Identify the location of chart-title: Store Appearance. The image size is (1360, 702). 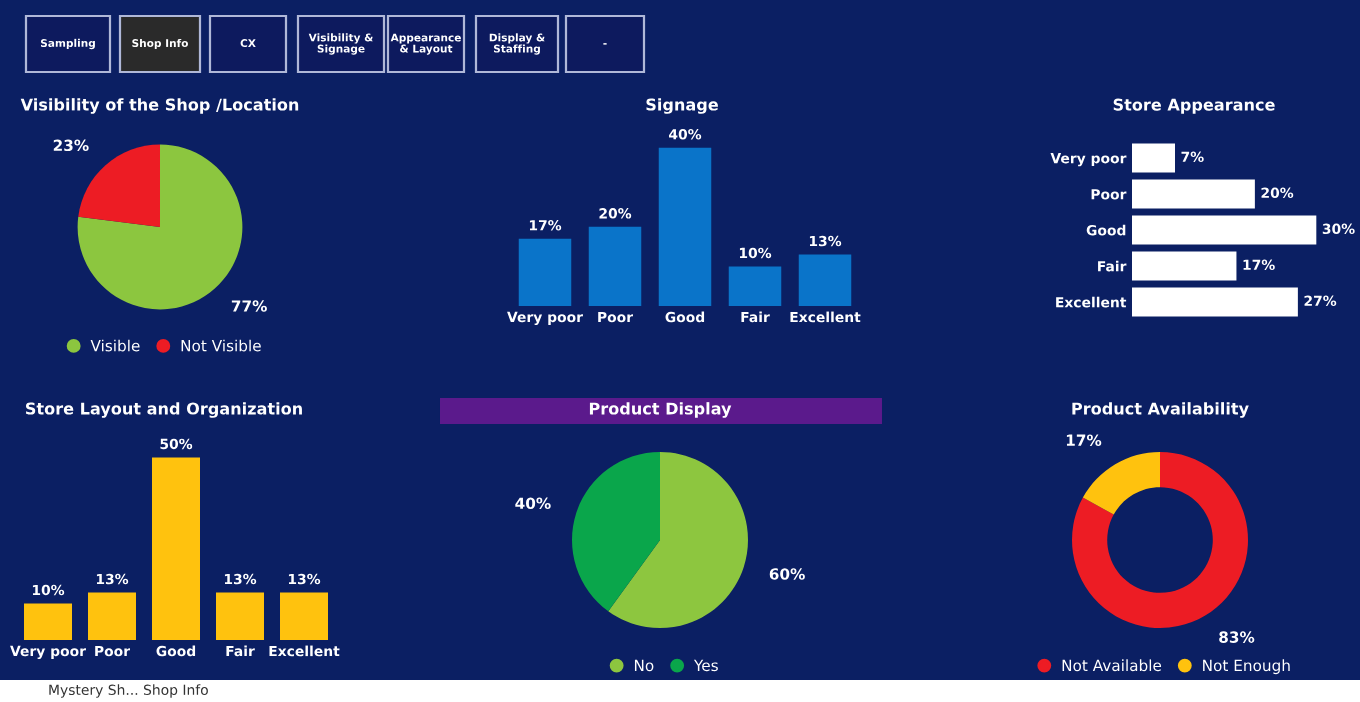
(1194, 106).